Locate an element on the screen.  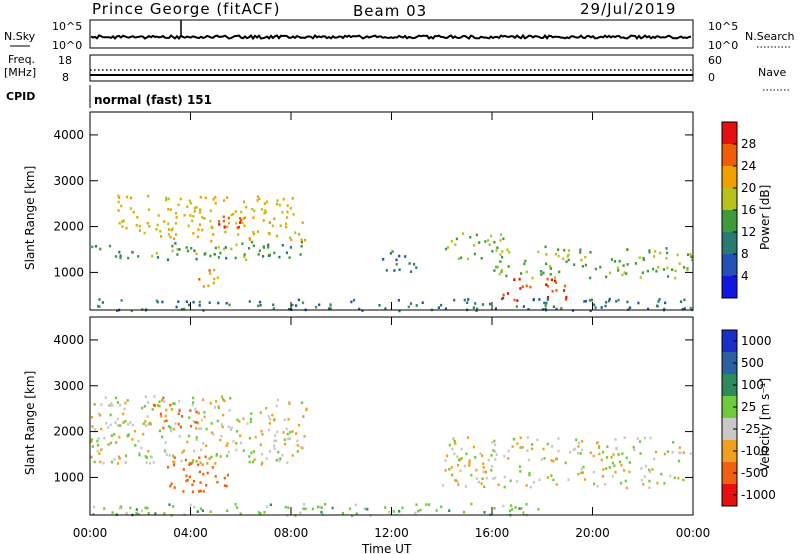
date-title: 29/Jul/2019 is located at coordinates (628, 9).